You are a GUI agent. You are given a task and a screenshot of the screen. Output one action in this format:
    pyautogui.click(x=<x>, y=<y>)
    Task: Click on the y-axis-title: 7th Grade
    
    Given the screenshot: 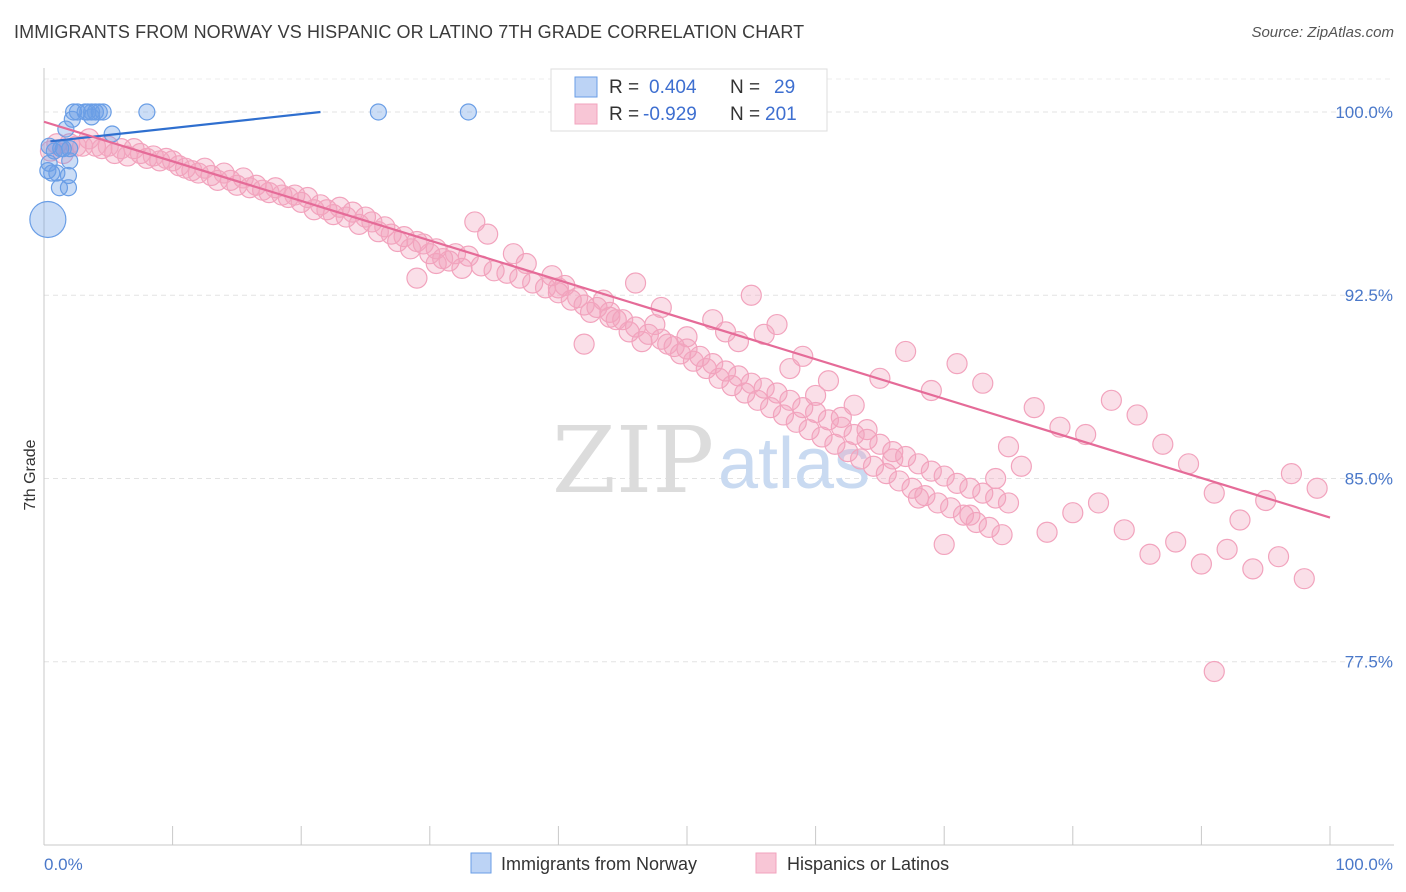 What is the action you would take?
    pyautogui.click(x=30, y=474)
    